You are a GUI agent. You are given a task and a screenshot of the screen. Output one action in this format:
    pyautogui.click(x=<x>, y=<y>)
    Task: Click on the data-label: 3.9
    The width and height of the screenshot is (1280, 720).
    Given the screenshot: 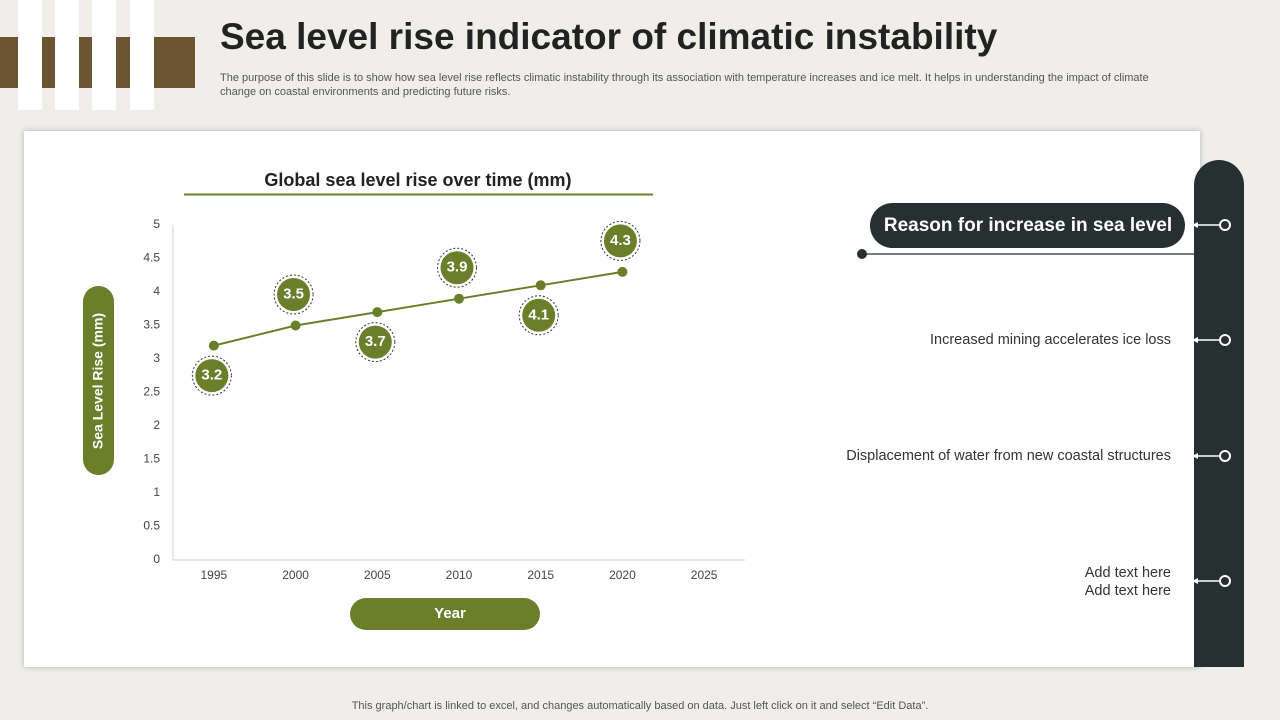 What is the action you would take?
    pyautogui.click(x=457, y=267)
    